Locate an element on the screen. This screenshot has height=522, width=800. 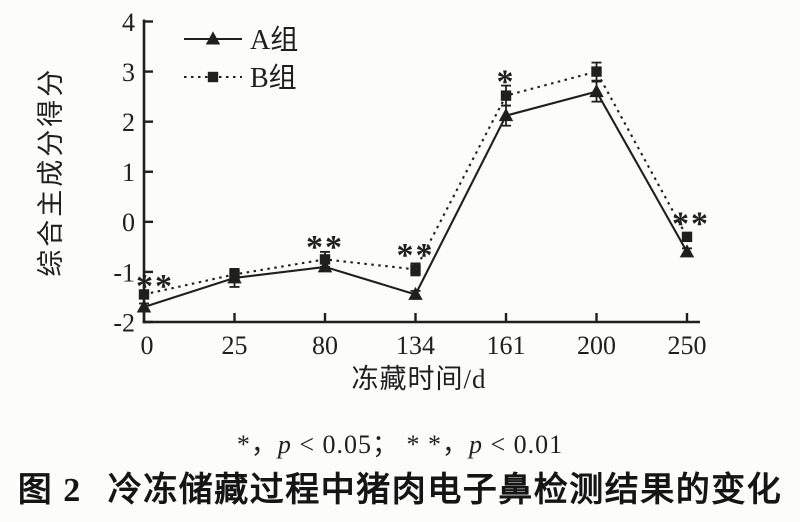
x-tick-label: 25 is located at coordinates (235, 345).